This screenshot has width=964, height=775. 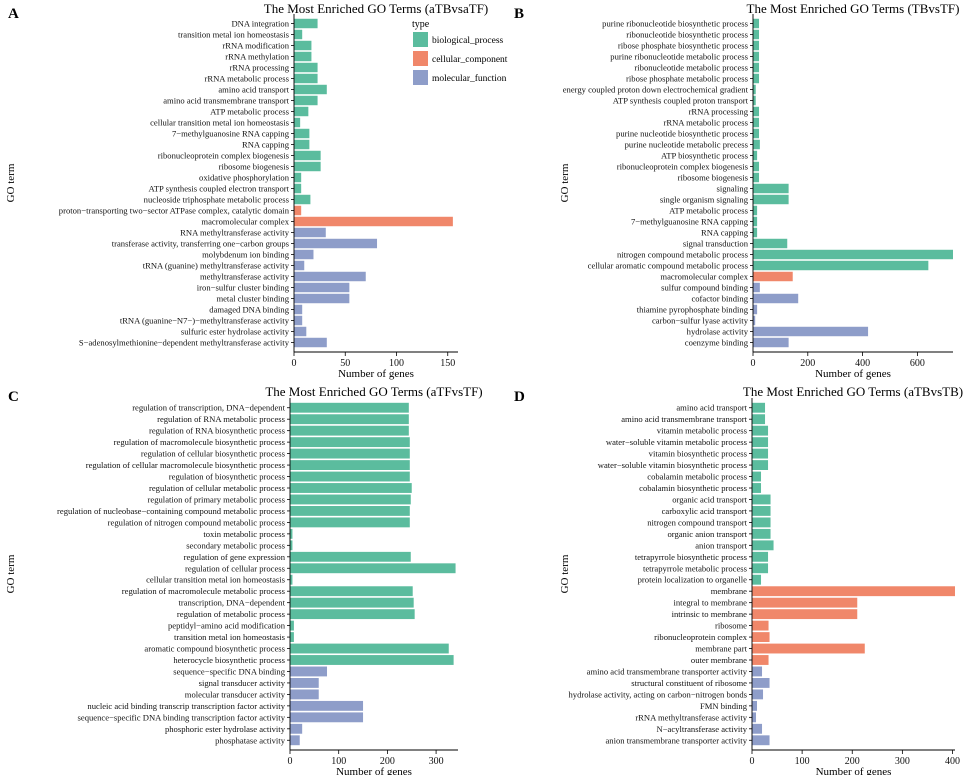 What do you see at coordinates (249, 310) in the screenshot?
I see `category-label: damaged DNA binding` at bounding box center [249, 310].